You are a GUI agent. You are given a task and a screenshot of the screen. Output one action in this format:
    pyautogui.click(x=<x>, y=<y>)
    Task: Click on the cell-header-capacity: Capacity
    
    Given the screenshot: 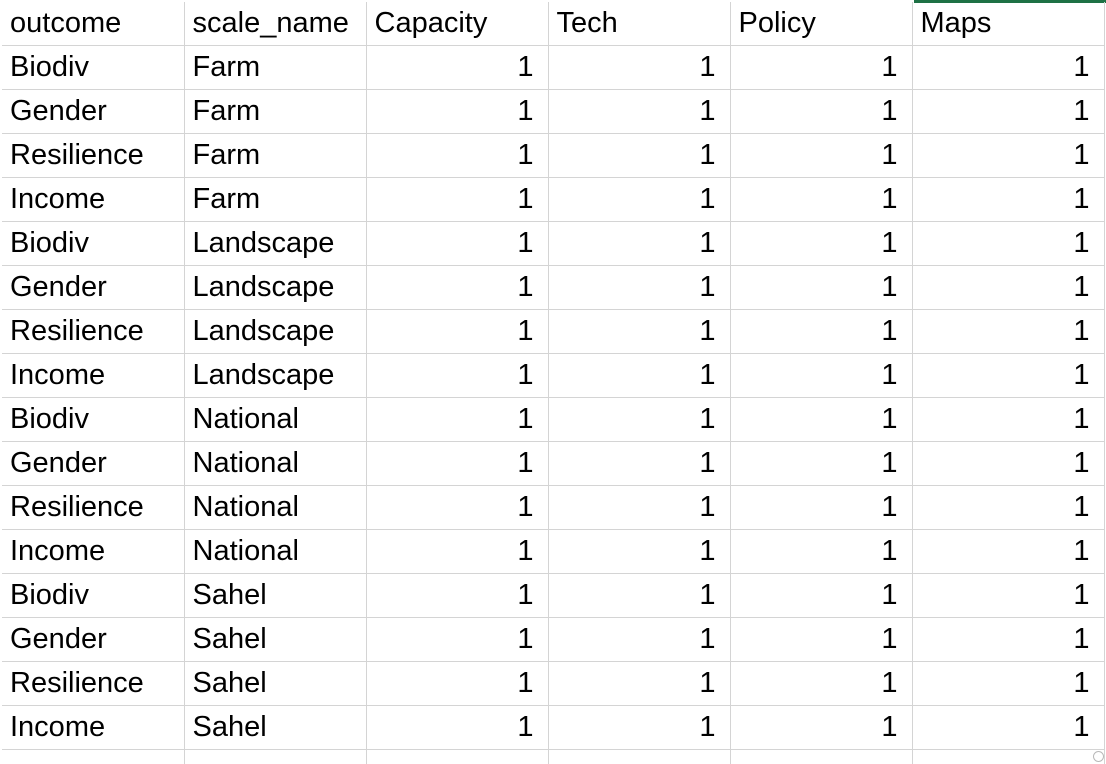 What is the action you would take?
    pyautogui.click(x=457, y=24)
    